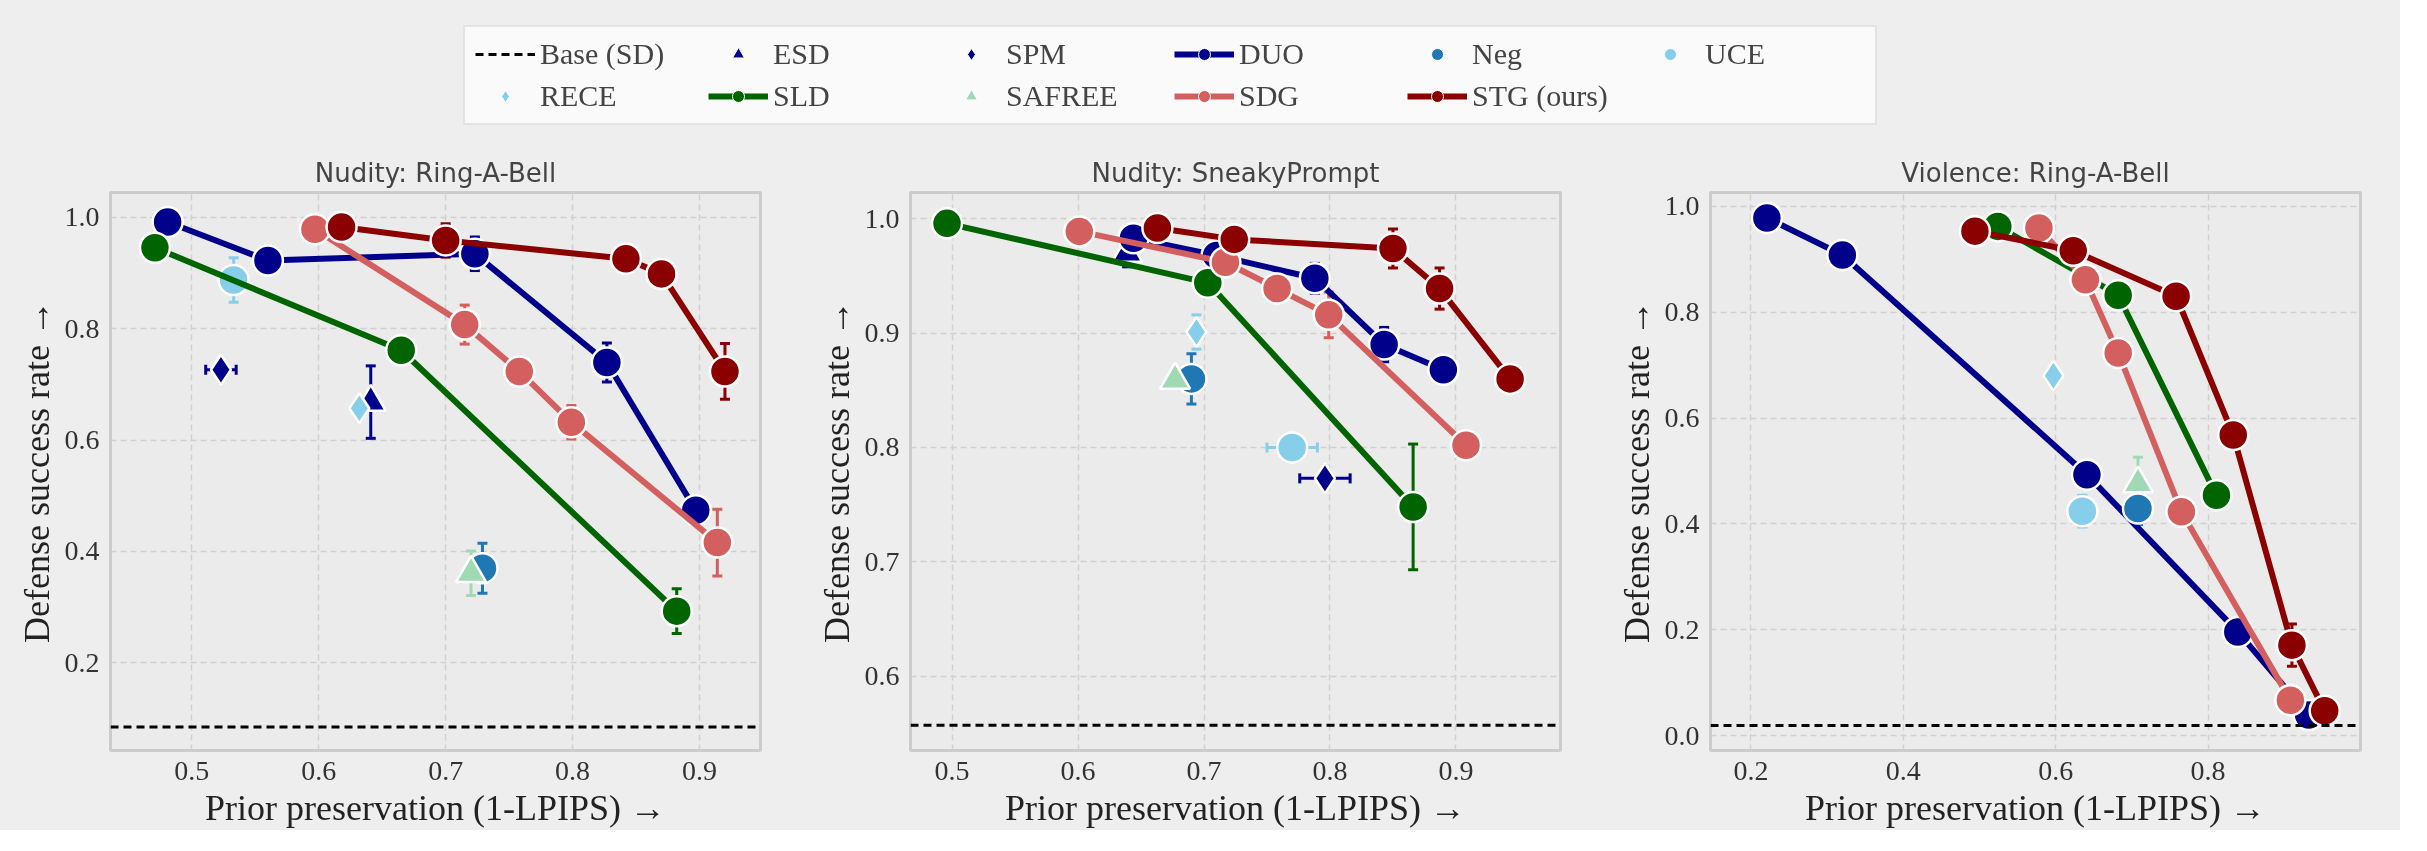  Describe the element at coordinates (579, 96) in the screenshot. I see `legend-label: RECE` at that location.